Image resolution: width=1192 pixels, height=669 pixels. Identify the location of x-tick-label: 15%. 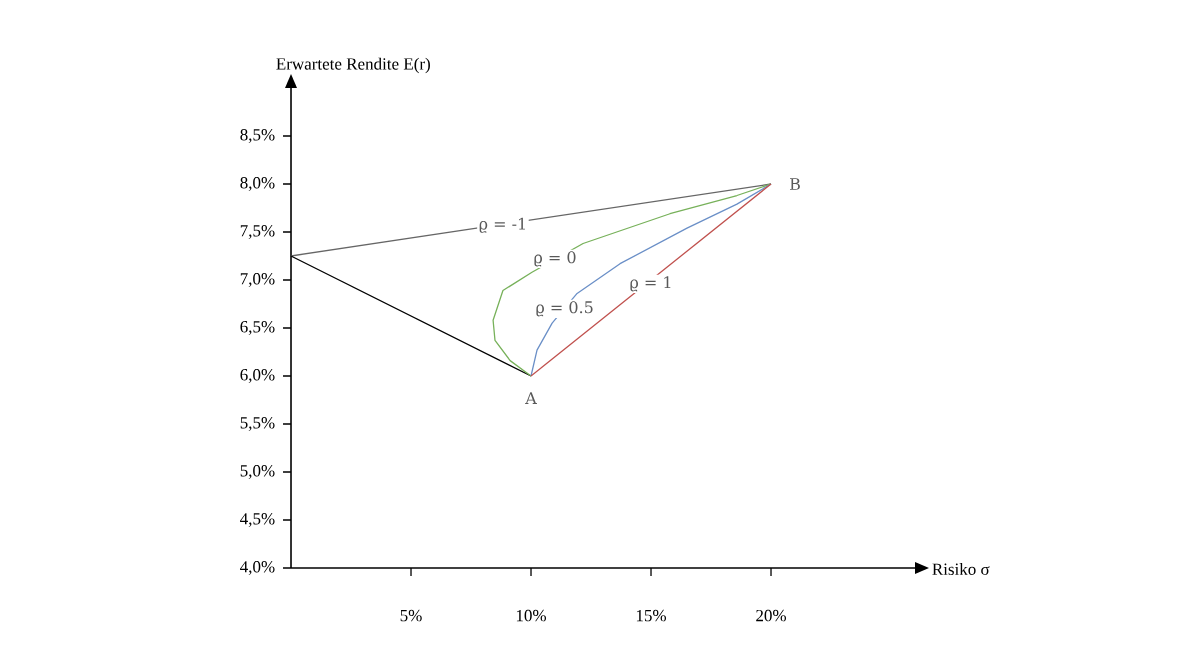
(651, 615).